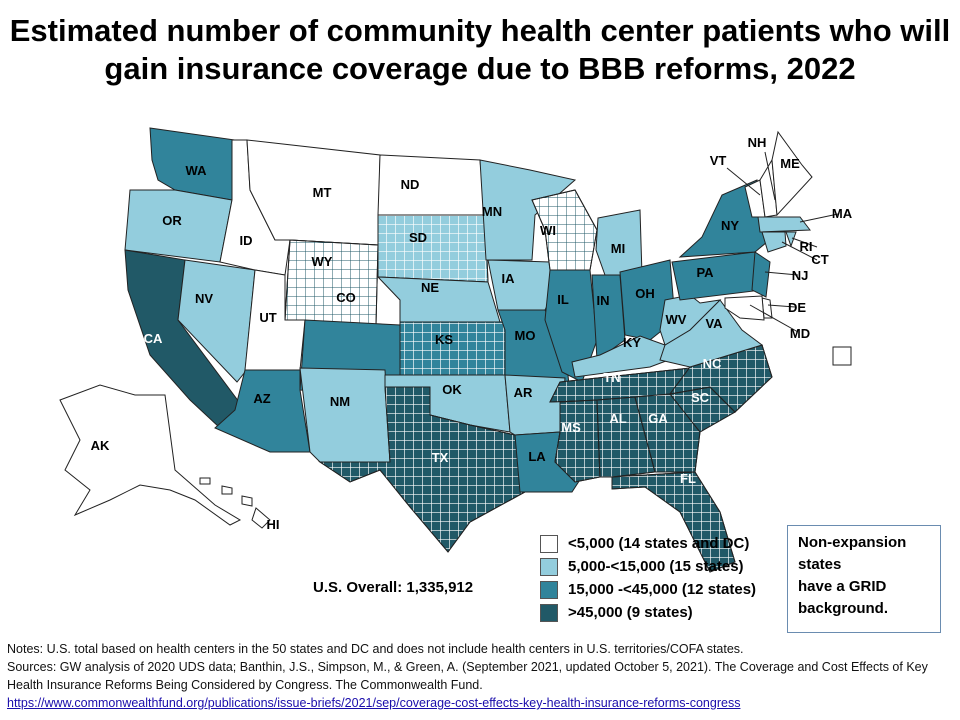 The image size is (960, 720). Describe the element at coordinates (197, 170) in the screenshot. I see `state-label-WA: WA` at that location.